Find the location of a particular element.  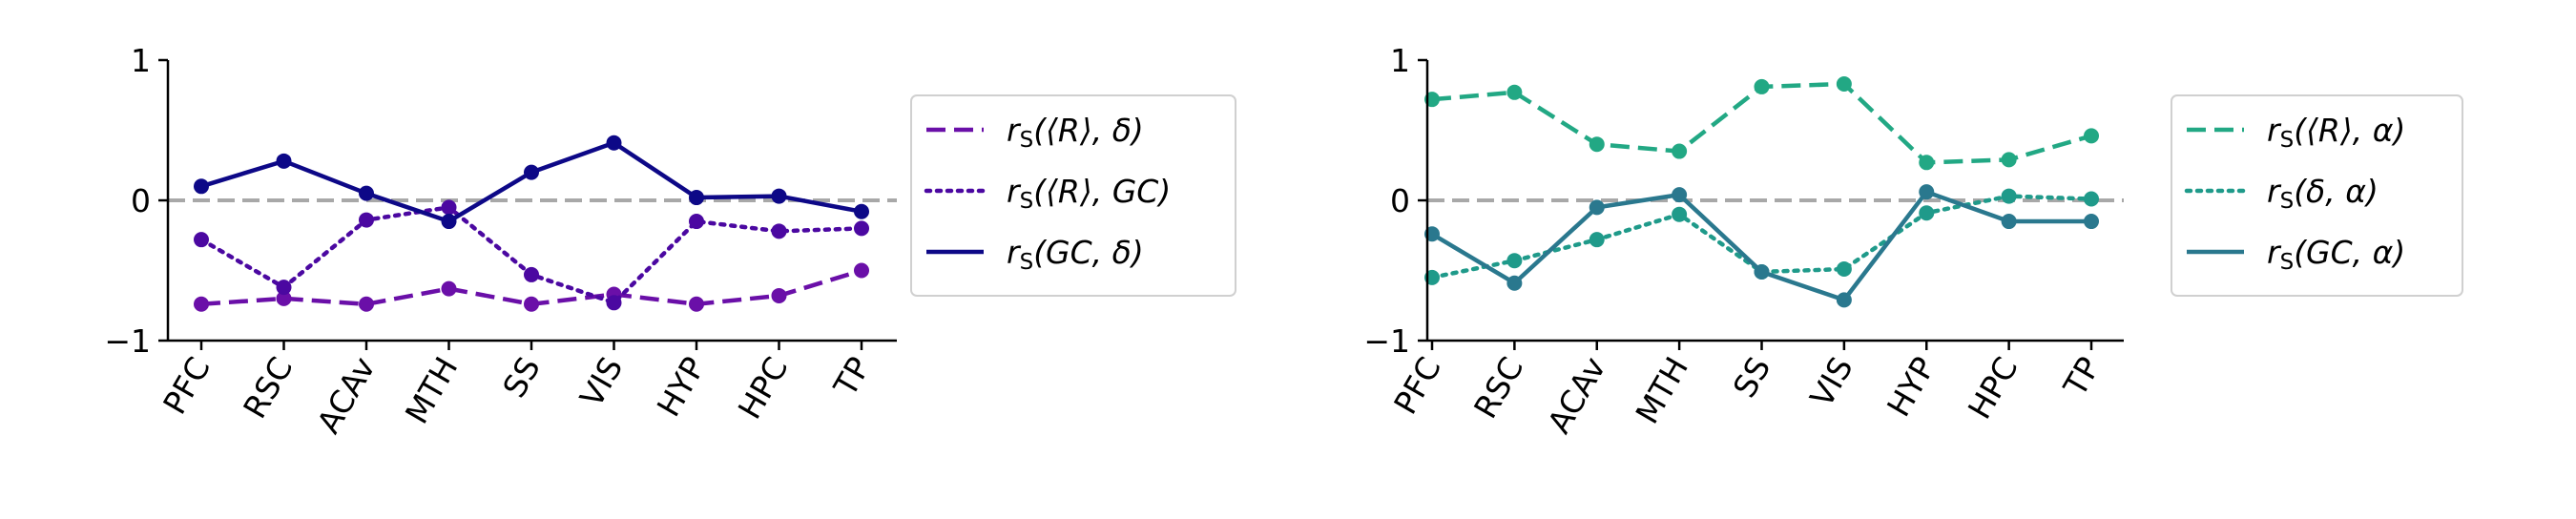

data-point-s1-pfc is located at coordinates (201, 304).